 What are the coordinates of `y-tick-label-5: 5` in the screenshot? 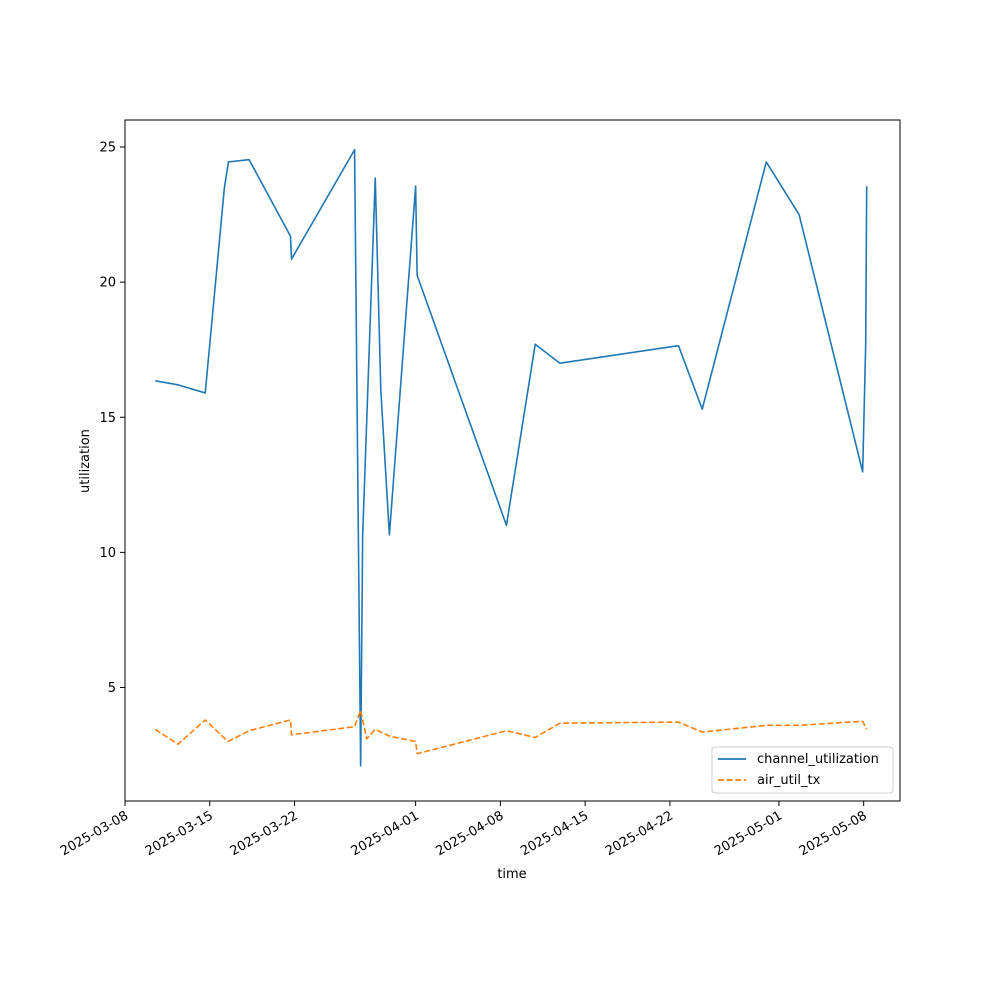 It's located at (112, 688).